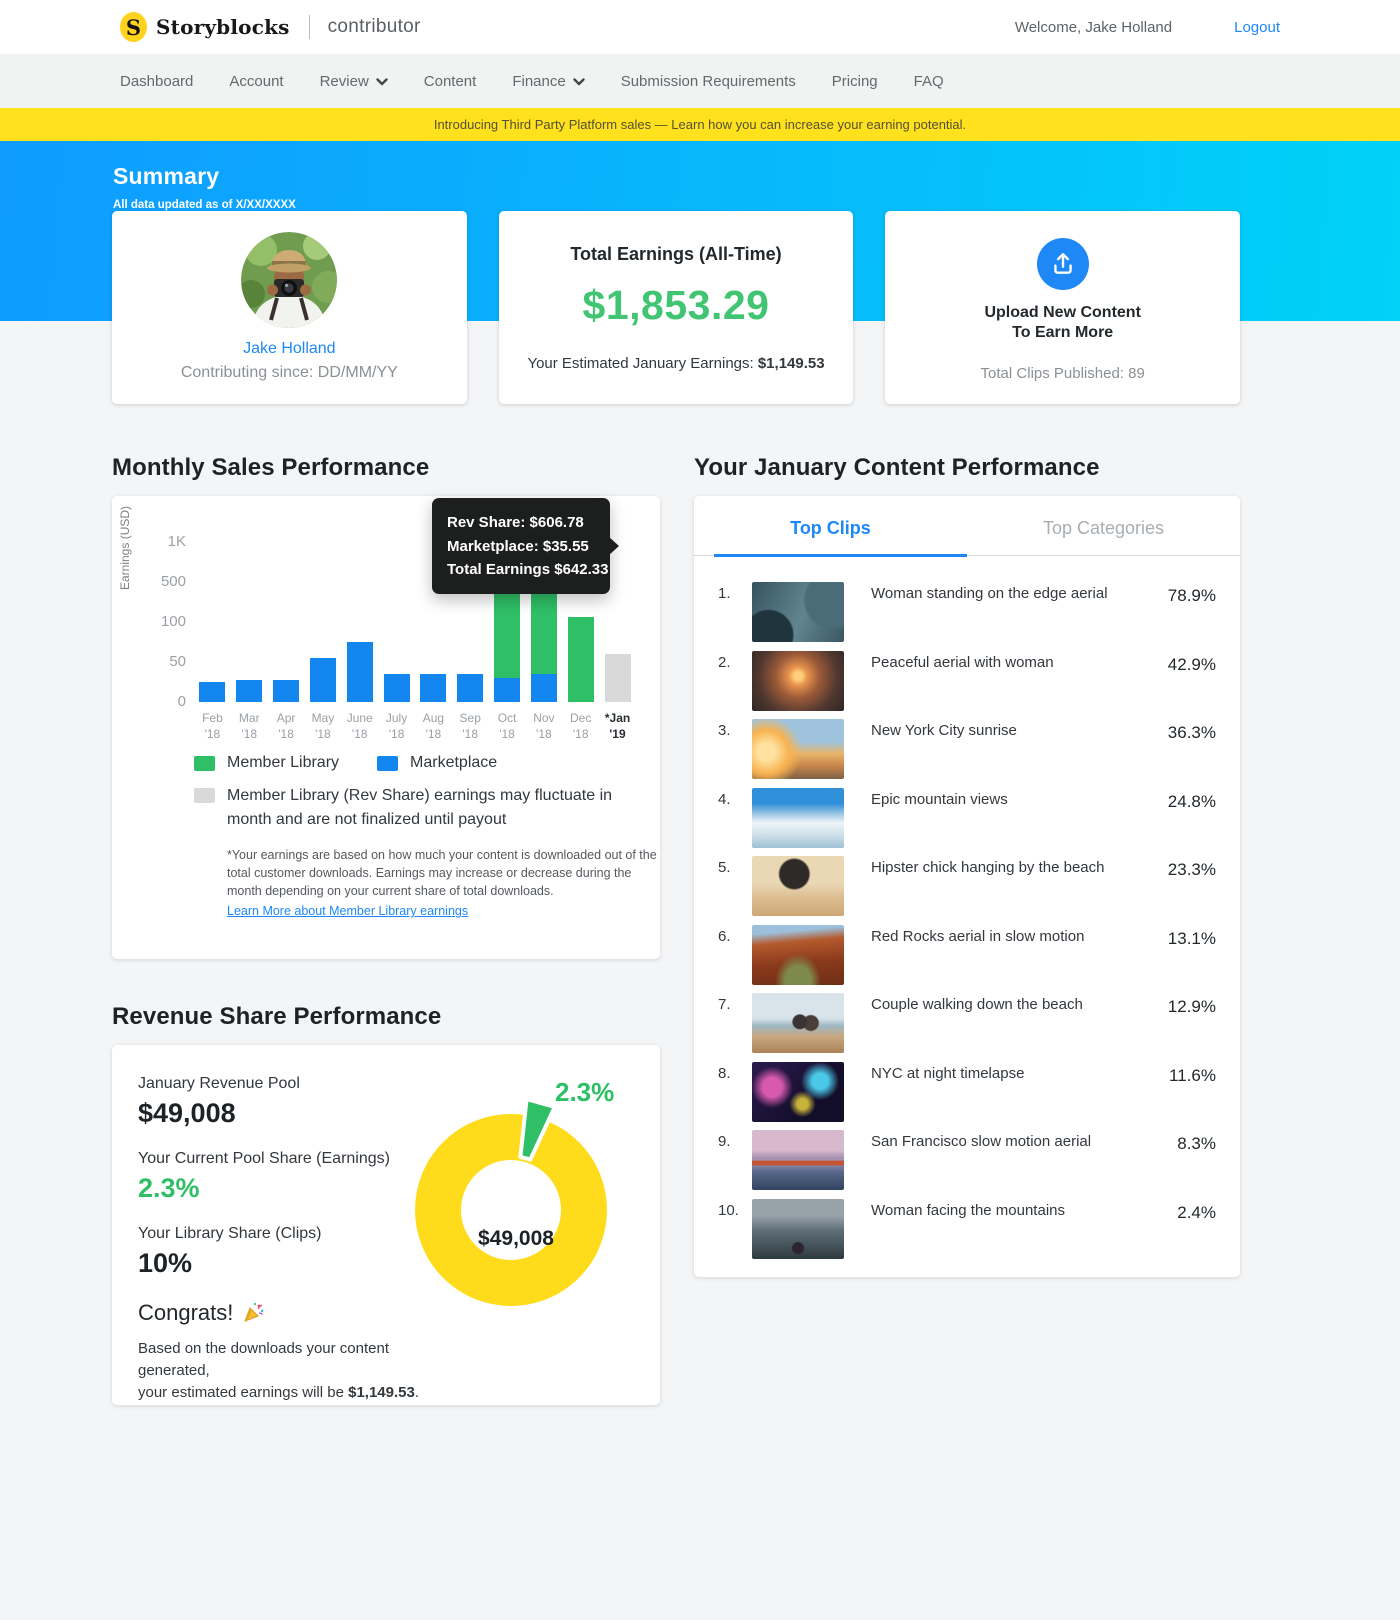 The width and height of the screenshot is (1400, 1620). Describe the element at coordinates (962, 662) in the screenshot. I see `clip-title: Peaceful aerial with woman` at that location.